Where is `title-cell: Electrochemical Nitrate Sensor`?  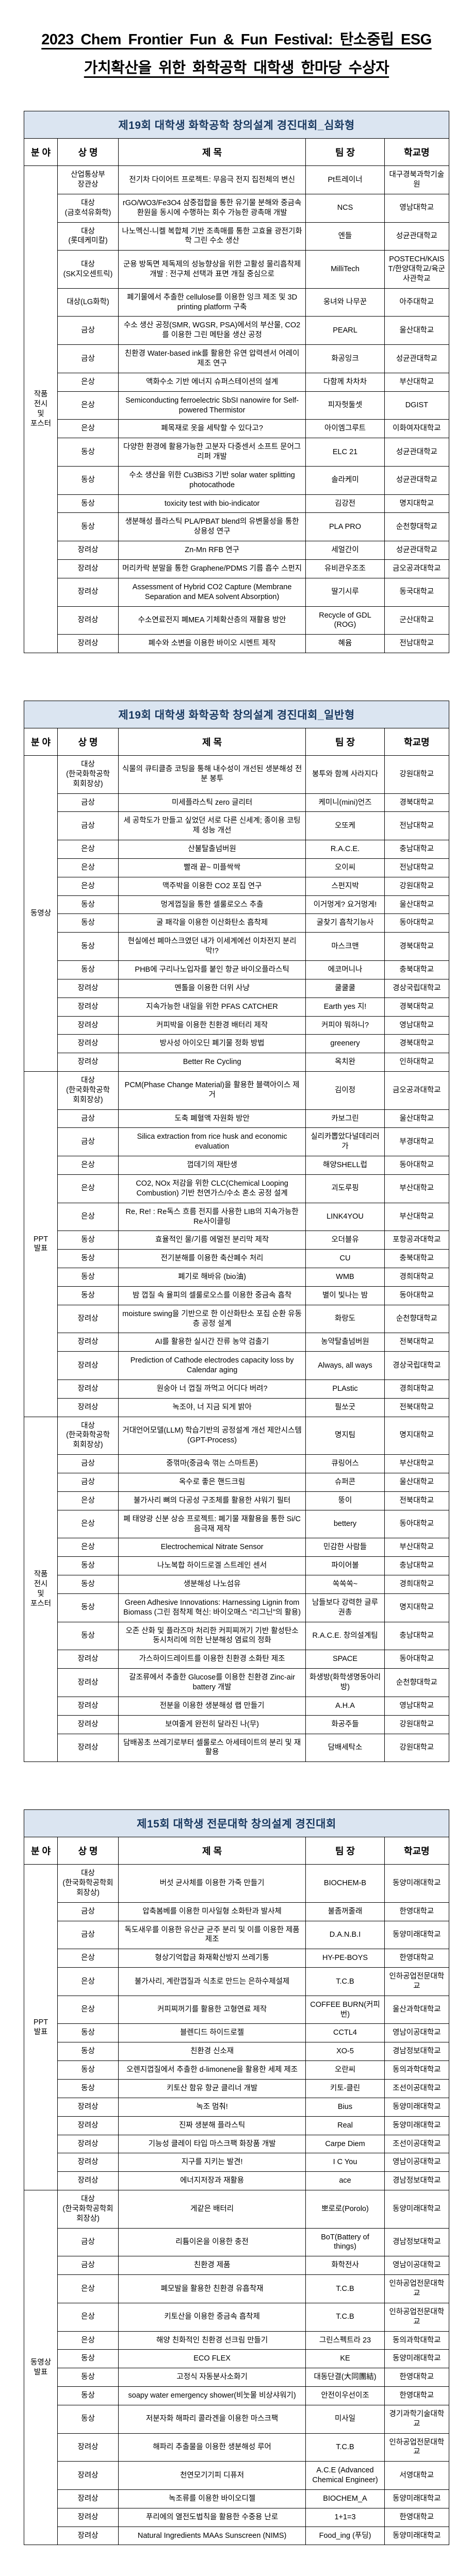 title-cell: Electrochemical Nitrate Sensor is located at coordinates (212, 1548).